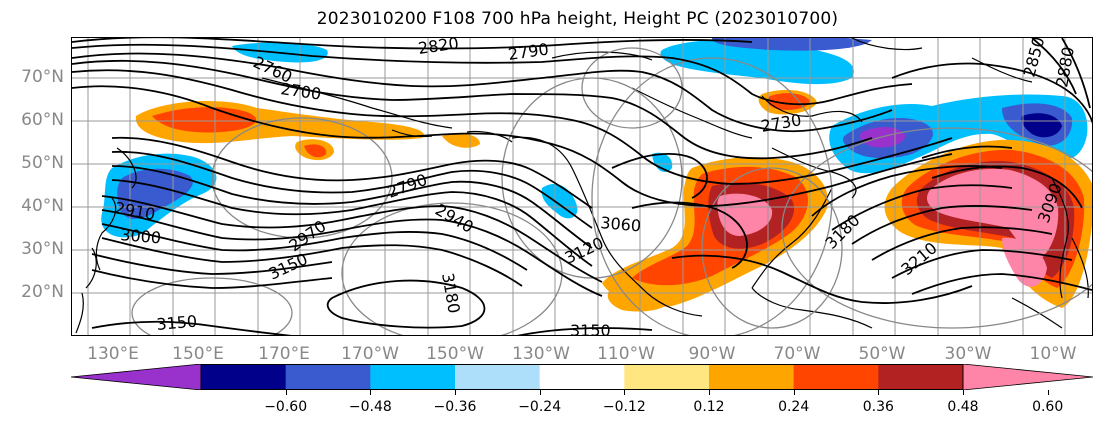 This screenshot has width=1105, height=429. What do you see at coordinates (42, 249) in the screenshot?
I see `lat-label-30n: 30°N` at bounding box center [42, 249].